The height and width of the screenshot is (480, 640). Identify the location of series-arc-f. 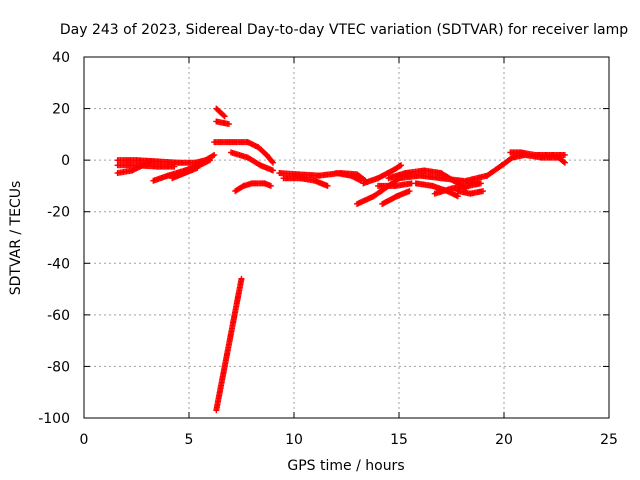
(220, 112).